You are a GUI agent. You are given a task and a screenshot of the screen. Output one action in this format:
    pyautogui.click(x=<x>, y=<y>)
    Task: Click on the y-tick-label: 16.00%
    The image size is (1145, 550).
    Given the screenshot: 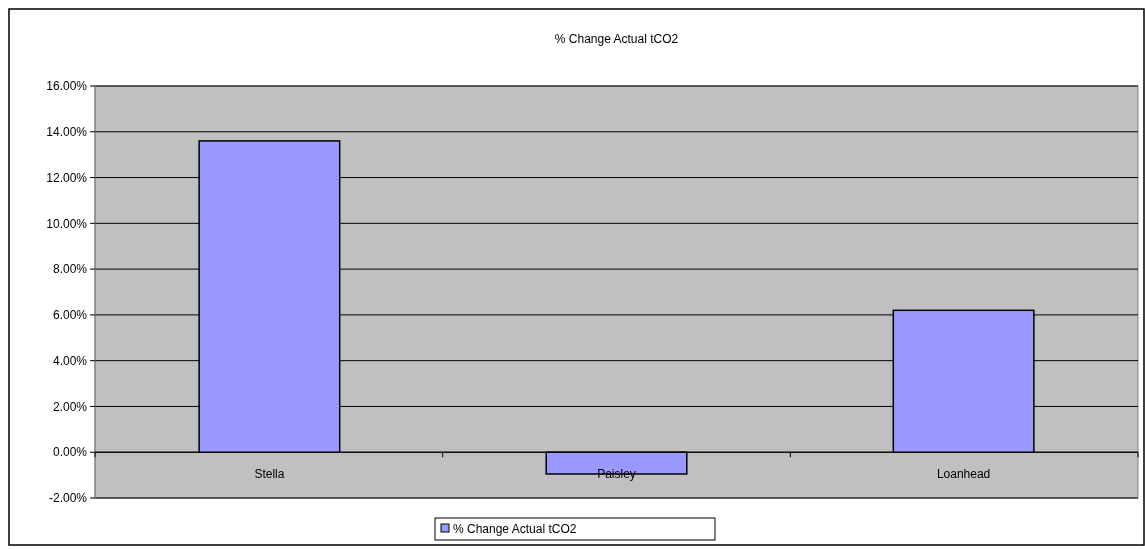 What is the action you would take?
    pyautogui.click(x=67, y=86)
    